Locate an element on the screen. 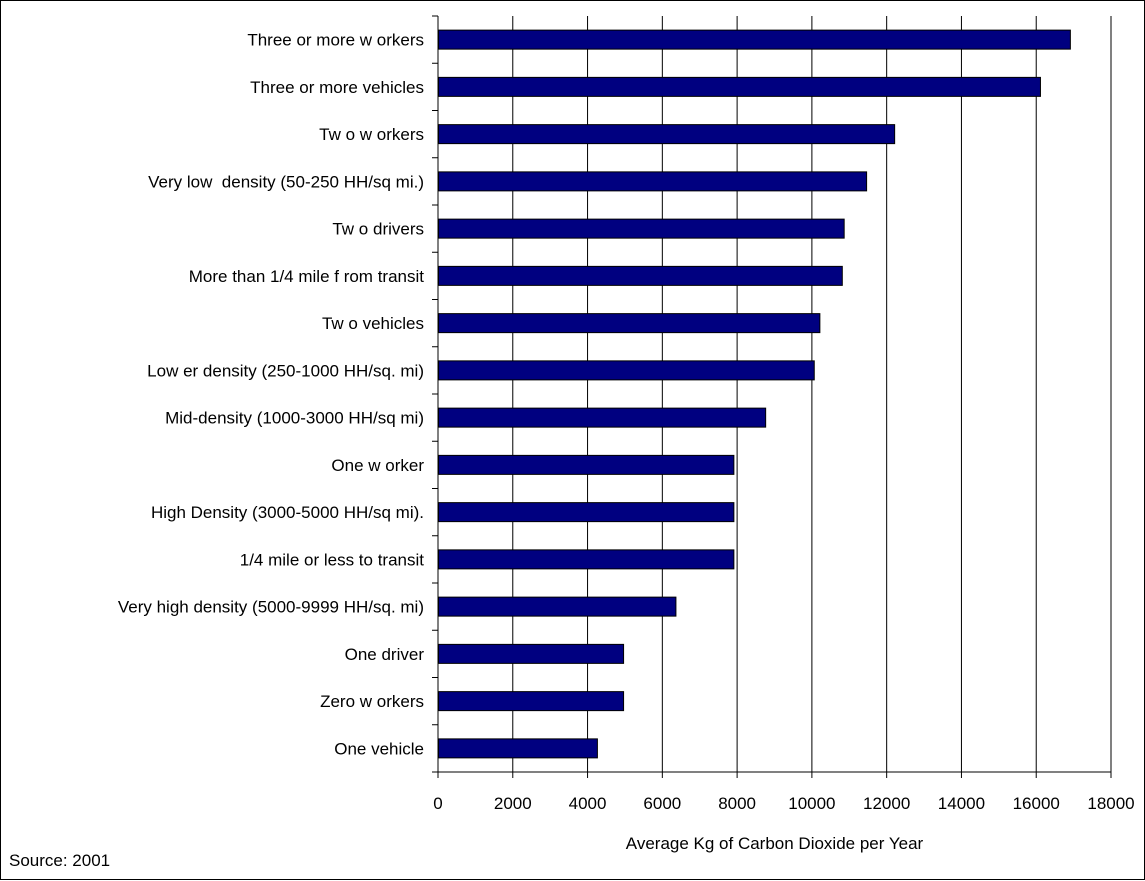 Image resolution: width=1145 pixels, height=881 pixels. source-note: Source: 2001 is located at coordinates (60, 860).